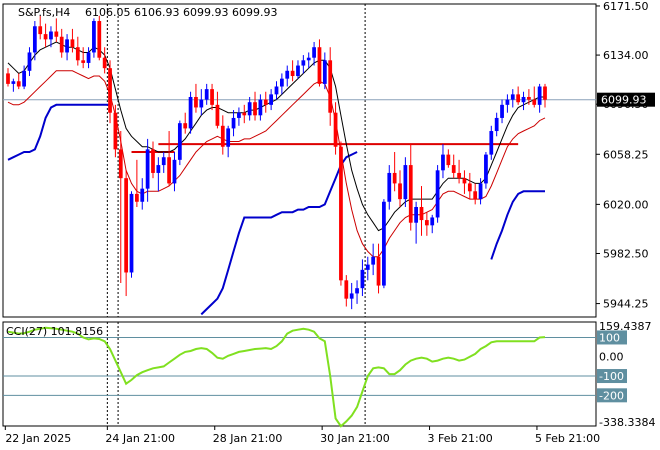 The width and height of the screenshot is (660, 450). Describe the element at coordinates (625, 326) in the screenshot. I see `cci-y-tick-label: 159.4387` at that location.